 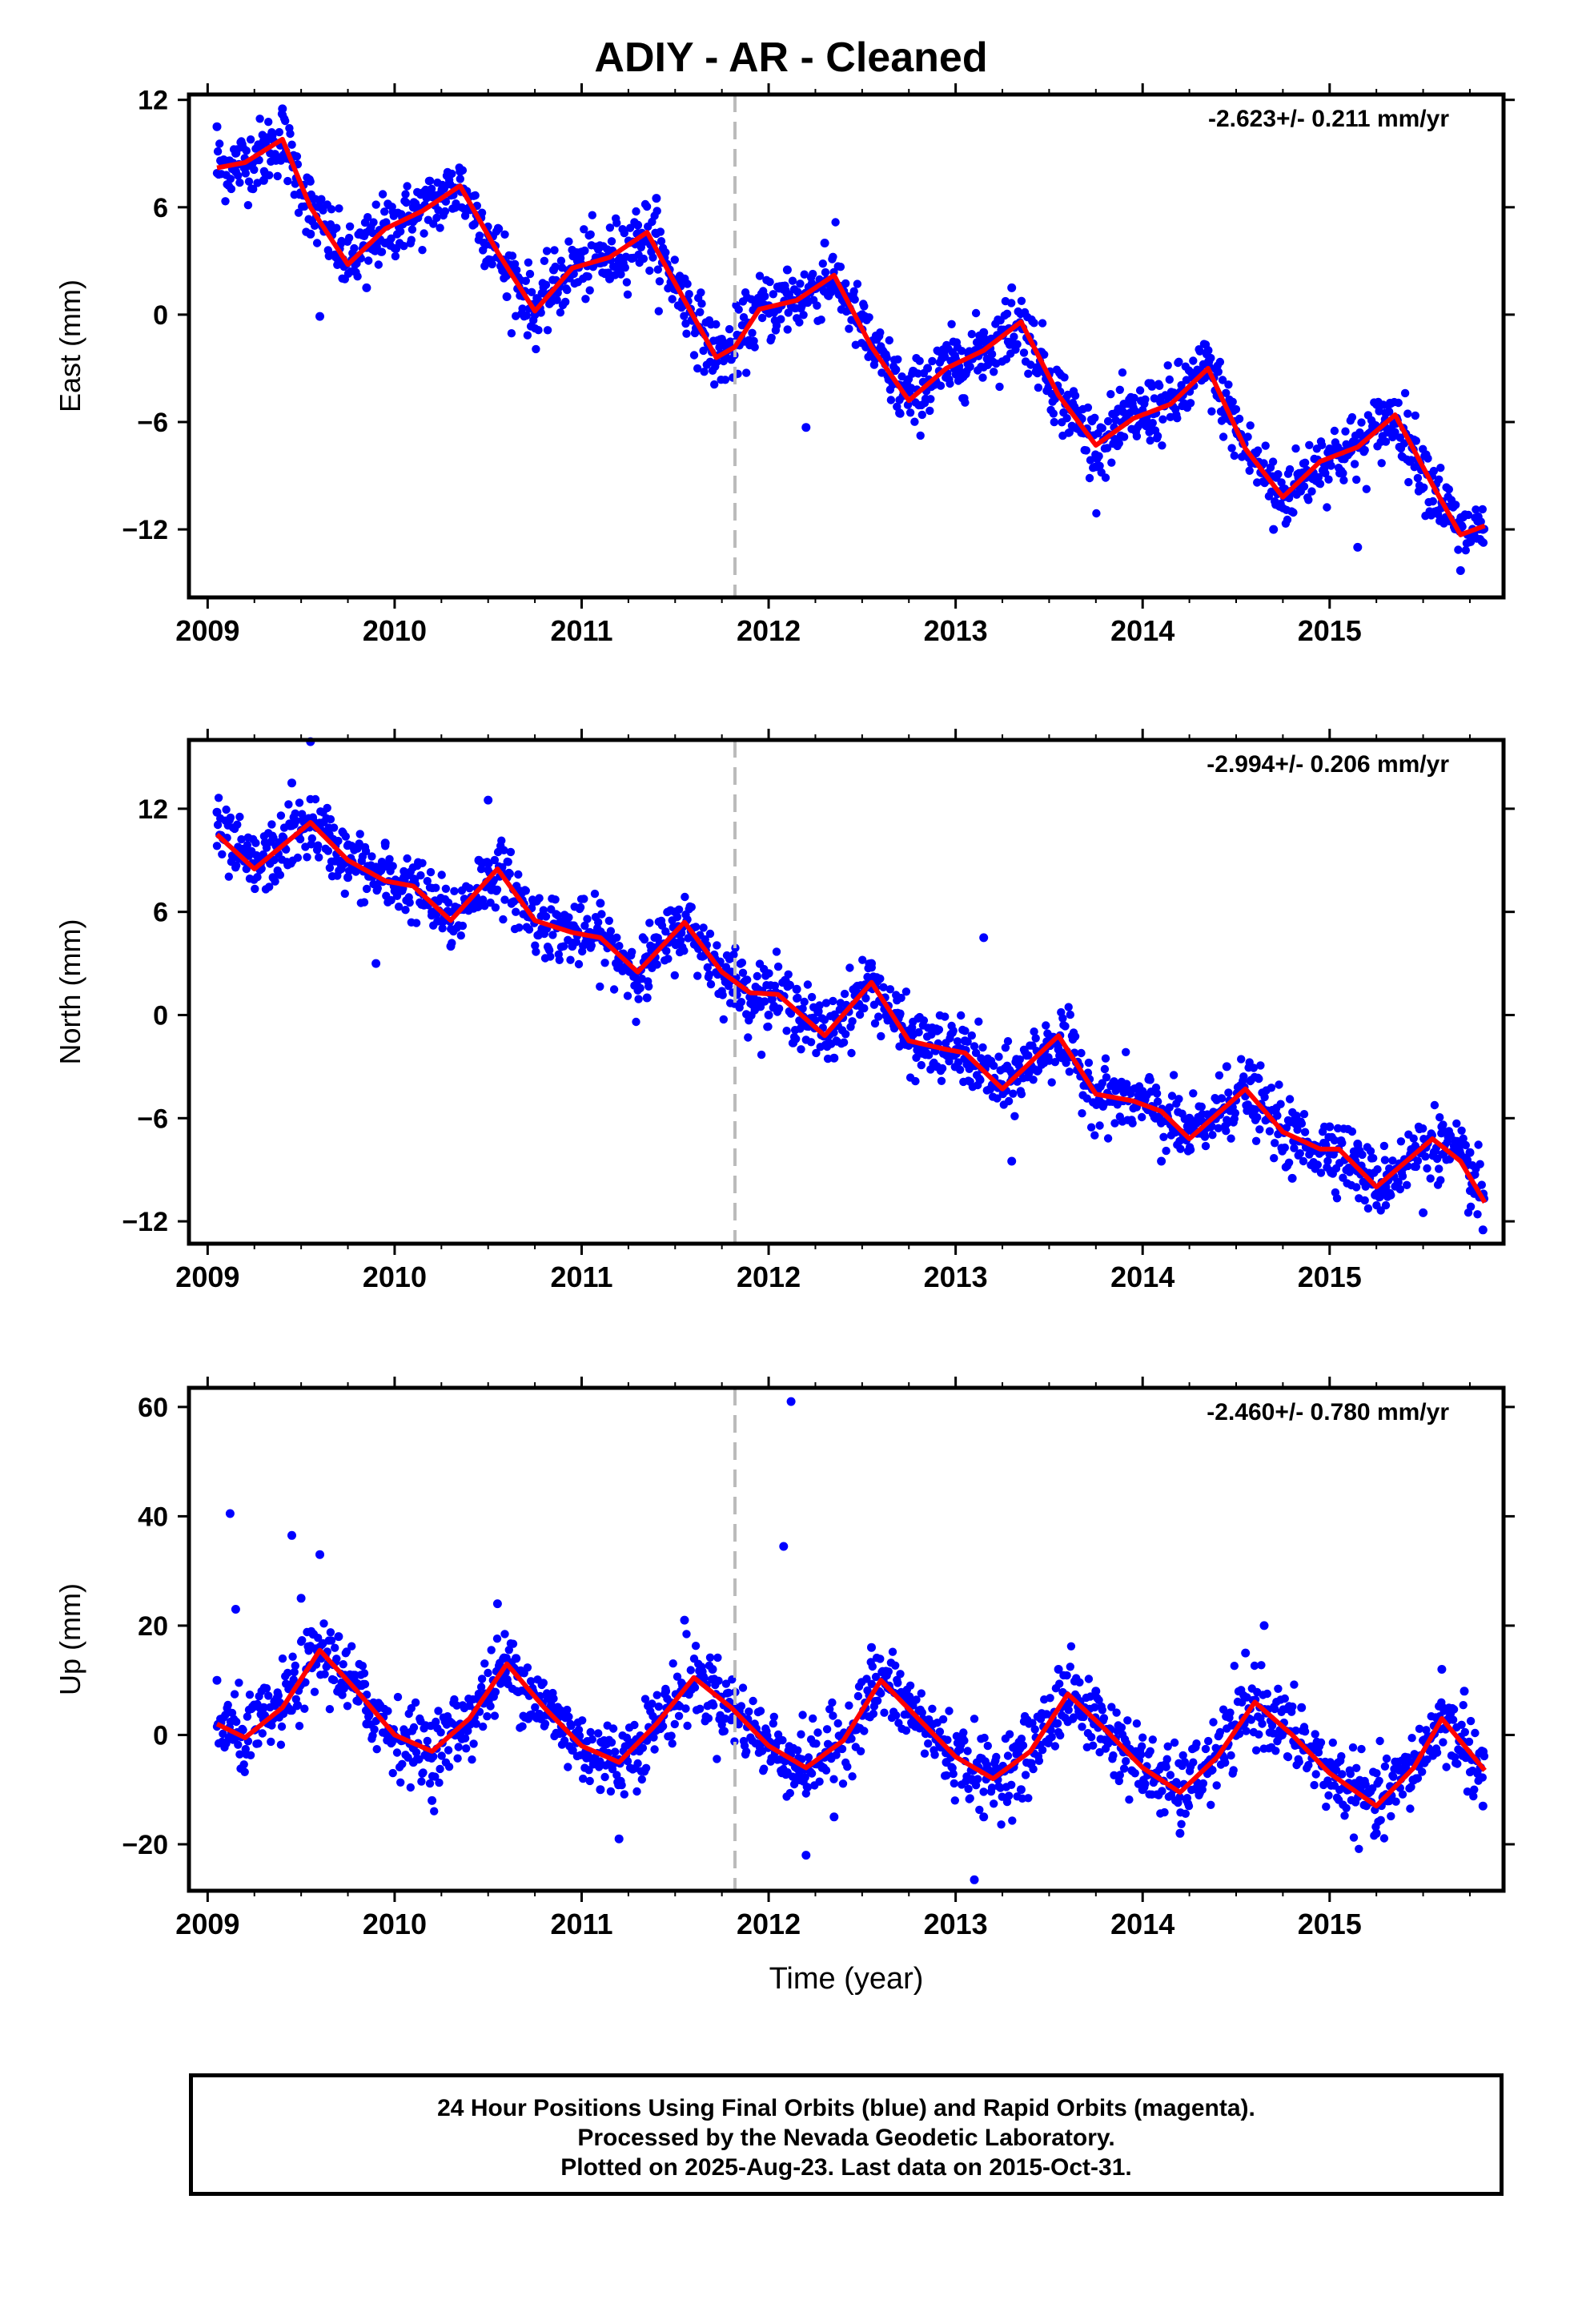 I want to click on north-ytick-label: 6, so click(x=161, y=913).